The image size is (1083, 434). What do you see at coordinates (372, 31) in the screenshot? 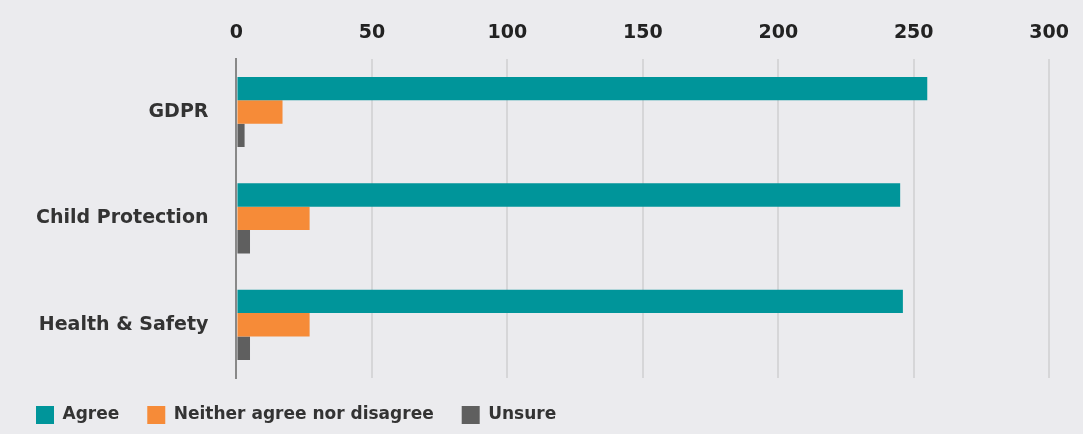
I see `x-tick-label: 50` at bounding box center [372, 31].